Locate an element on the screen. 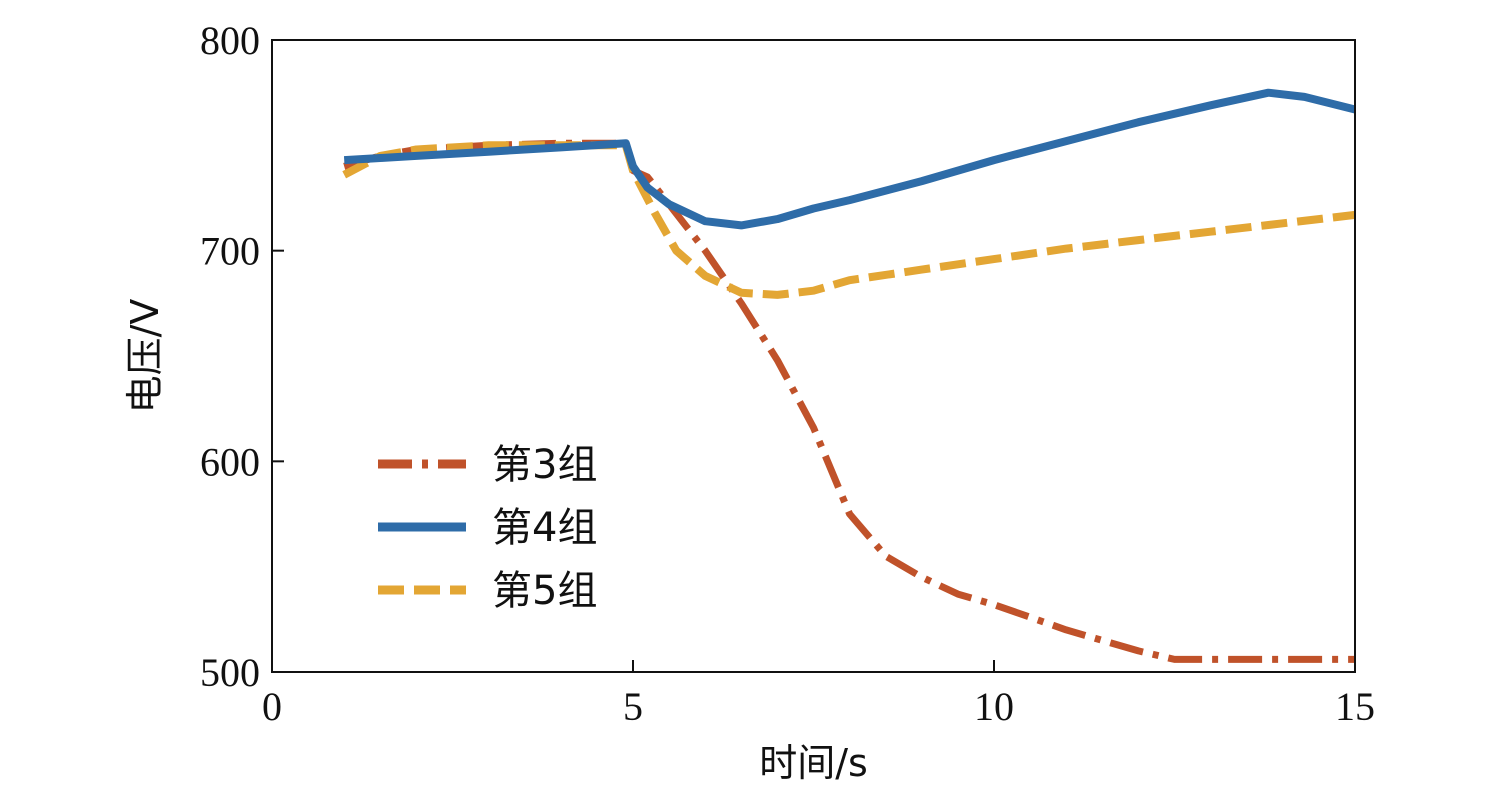 The height and width of the screenshot is (795, 1500). y-tick-label: 800 is located at coordinates (230, 40).